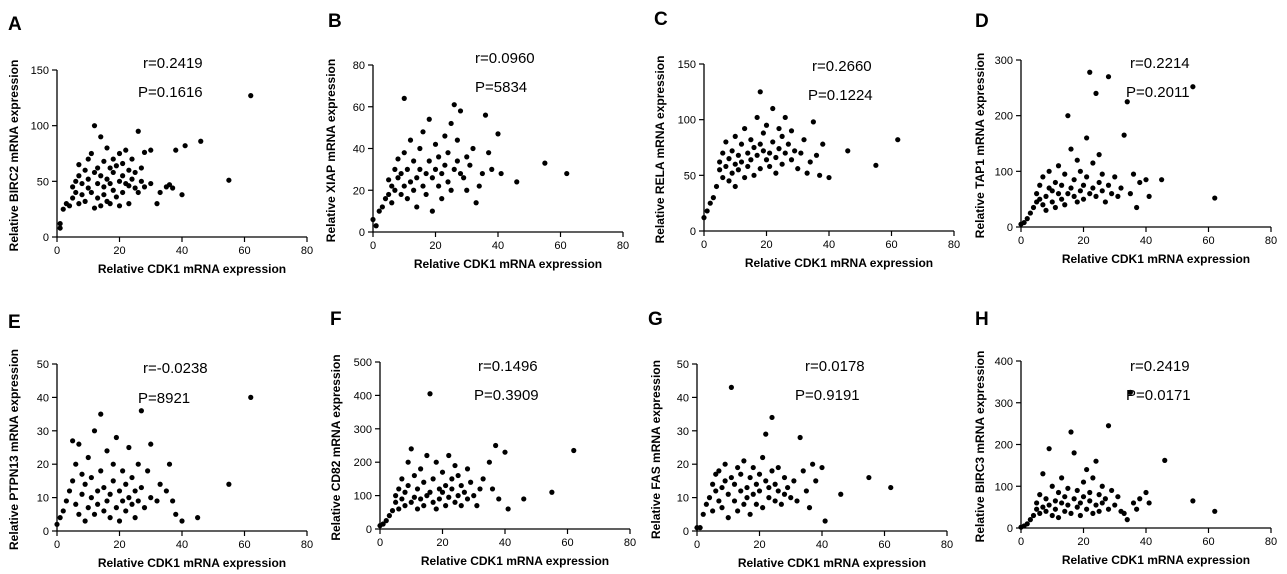 The height and width of the screenshot is (574, 1287). What do you see at coordinates (982, 319) in the screenshot?
I see `panel-letter: H` at bounding box center [982, 319].